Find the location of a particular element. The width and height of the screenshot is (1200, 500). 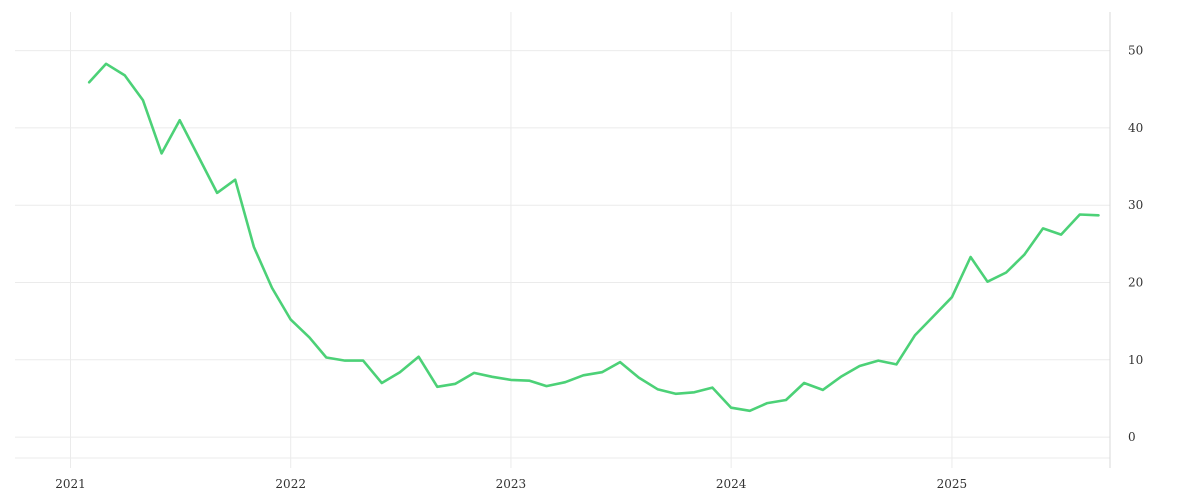

x-tick-label: 2021 is located at coordinates (70, 484).